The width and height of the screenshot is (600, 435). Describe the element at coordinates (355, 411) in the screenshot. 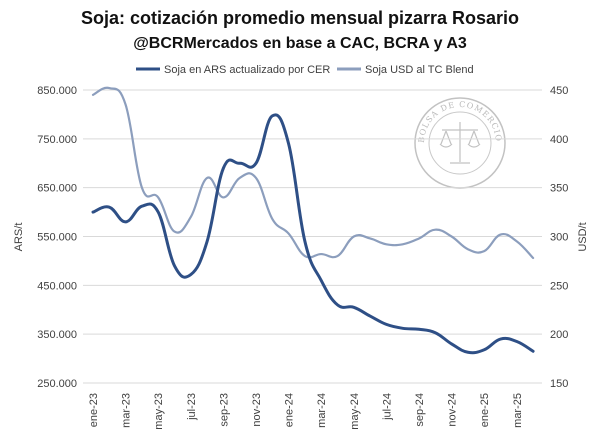

I see `x-tick-label: may-24` at that location.